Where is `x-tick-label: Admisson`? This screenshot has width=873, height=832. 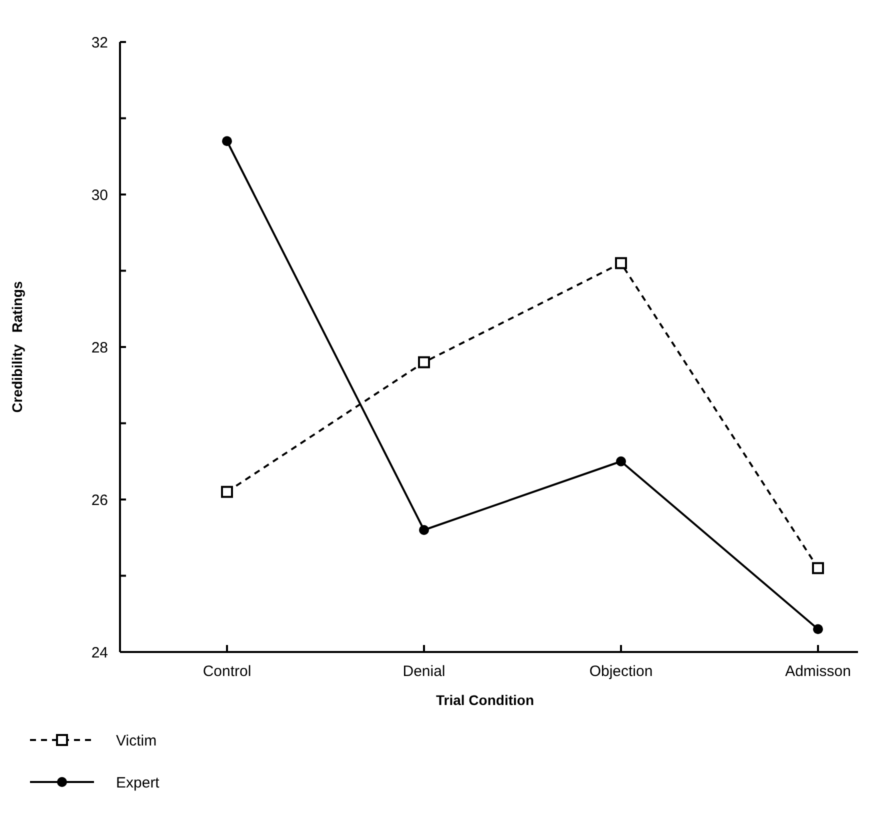
x-tick-label: Admisson is located at coordinates (818, 671).